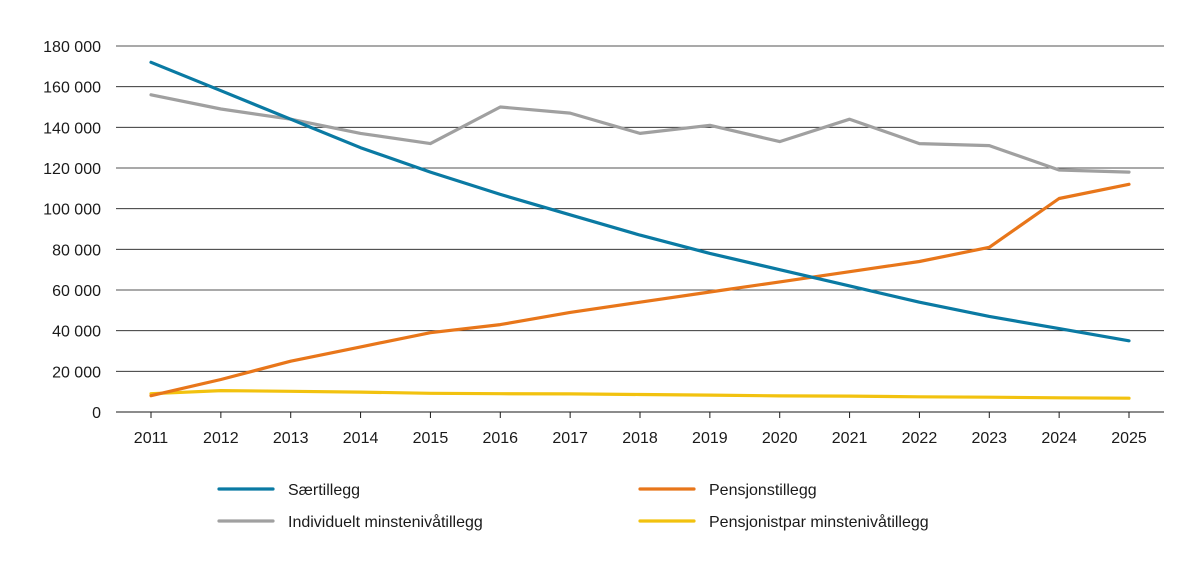 The height and width of the screenshot is (568, 1198). What do you see at coordinates (72, 47) in the screenshot?
I see `y-tick-label: 180 000` at bounding box center [72, 47].